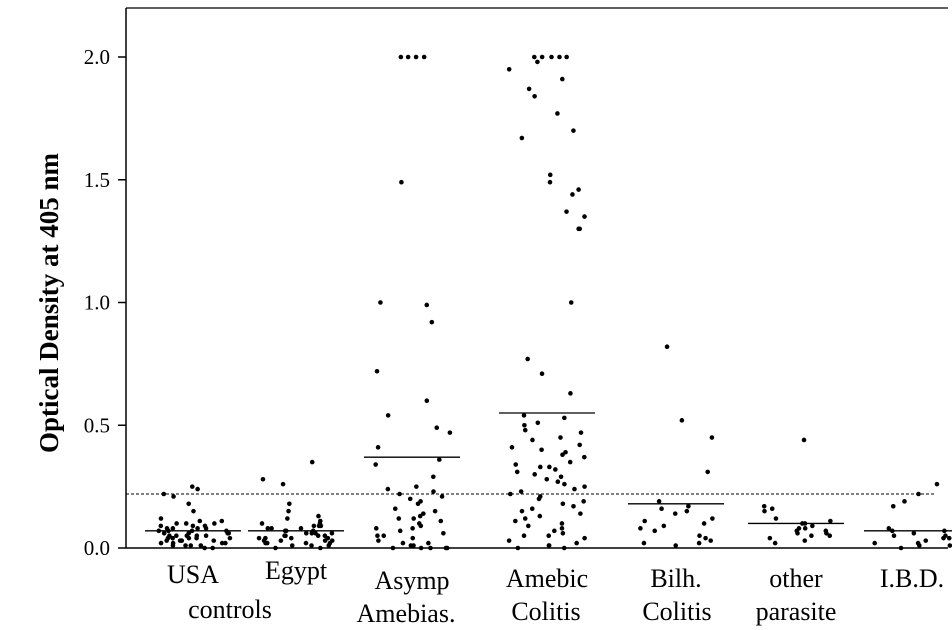 Image resolution: width=952 pixels, height=630 pixels. What do you see at coordinates (97, 425) in the screenshot?
I see `y-tick-label: 0.5` at bounding box center [97, 425].